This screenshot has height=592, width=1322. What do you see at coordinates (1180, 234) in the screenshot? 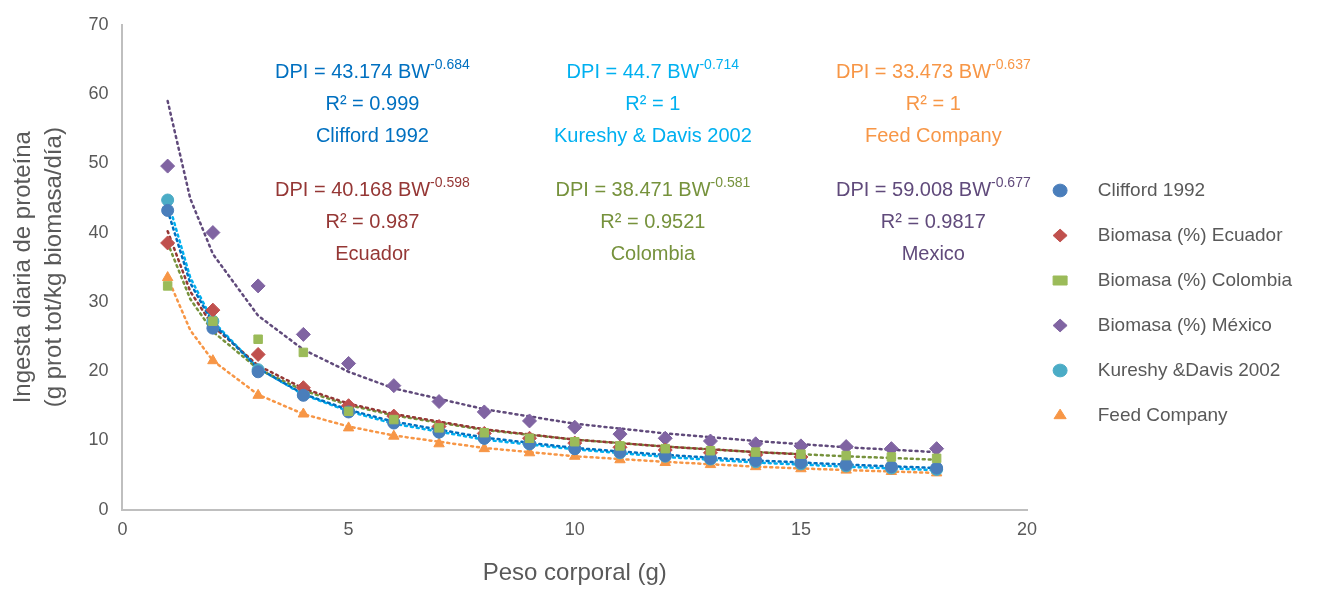
I see `legend-label: Biomasa (%) Ecuador` at bounding box center [1180, 234].